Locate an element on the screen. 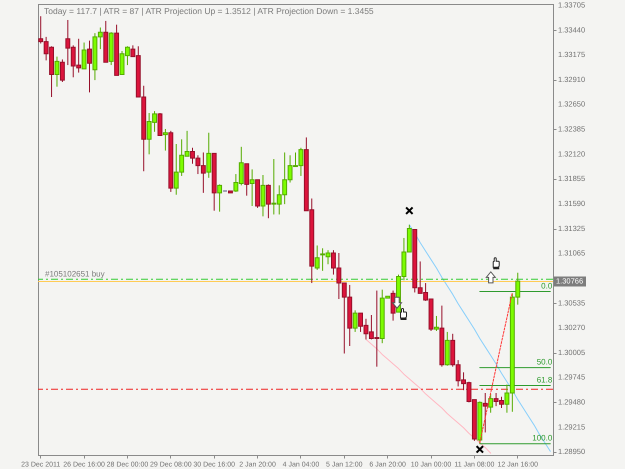 Image resolution: width=625 pixels, height=469 pixels. series-label: 0.0 is located at coordinates (547, 286).